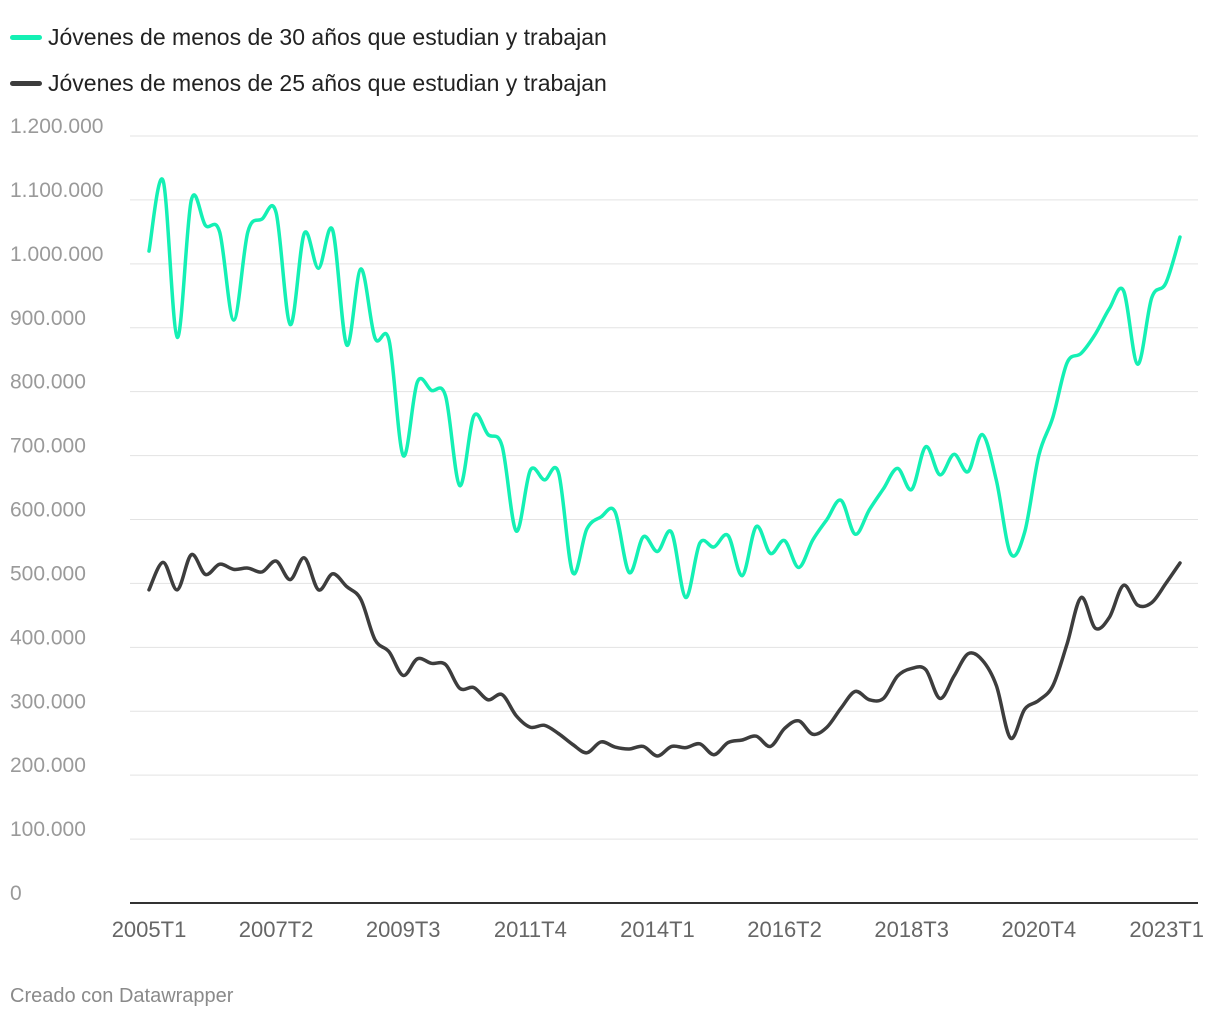 The image size is (1220, 1020). Describe the element at coordinates (48, 318) in the screenshot. I see `y-tick-label: 900.000` at that location.